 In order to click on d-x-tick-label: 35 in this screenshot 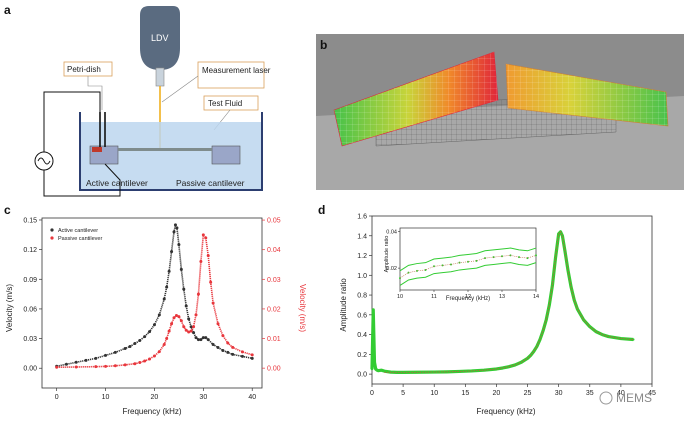, I will do `click(590, 393)`.